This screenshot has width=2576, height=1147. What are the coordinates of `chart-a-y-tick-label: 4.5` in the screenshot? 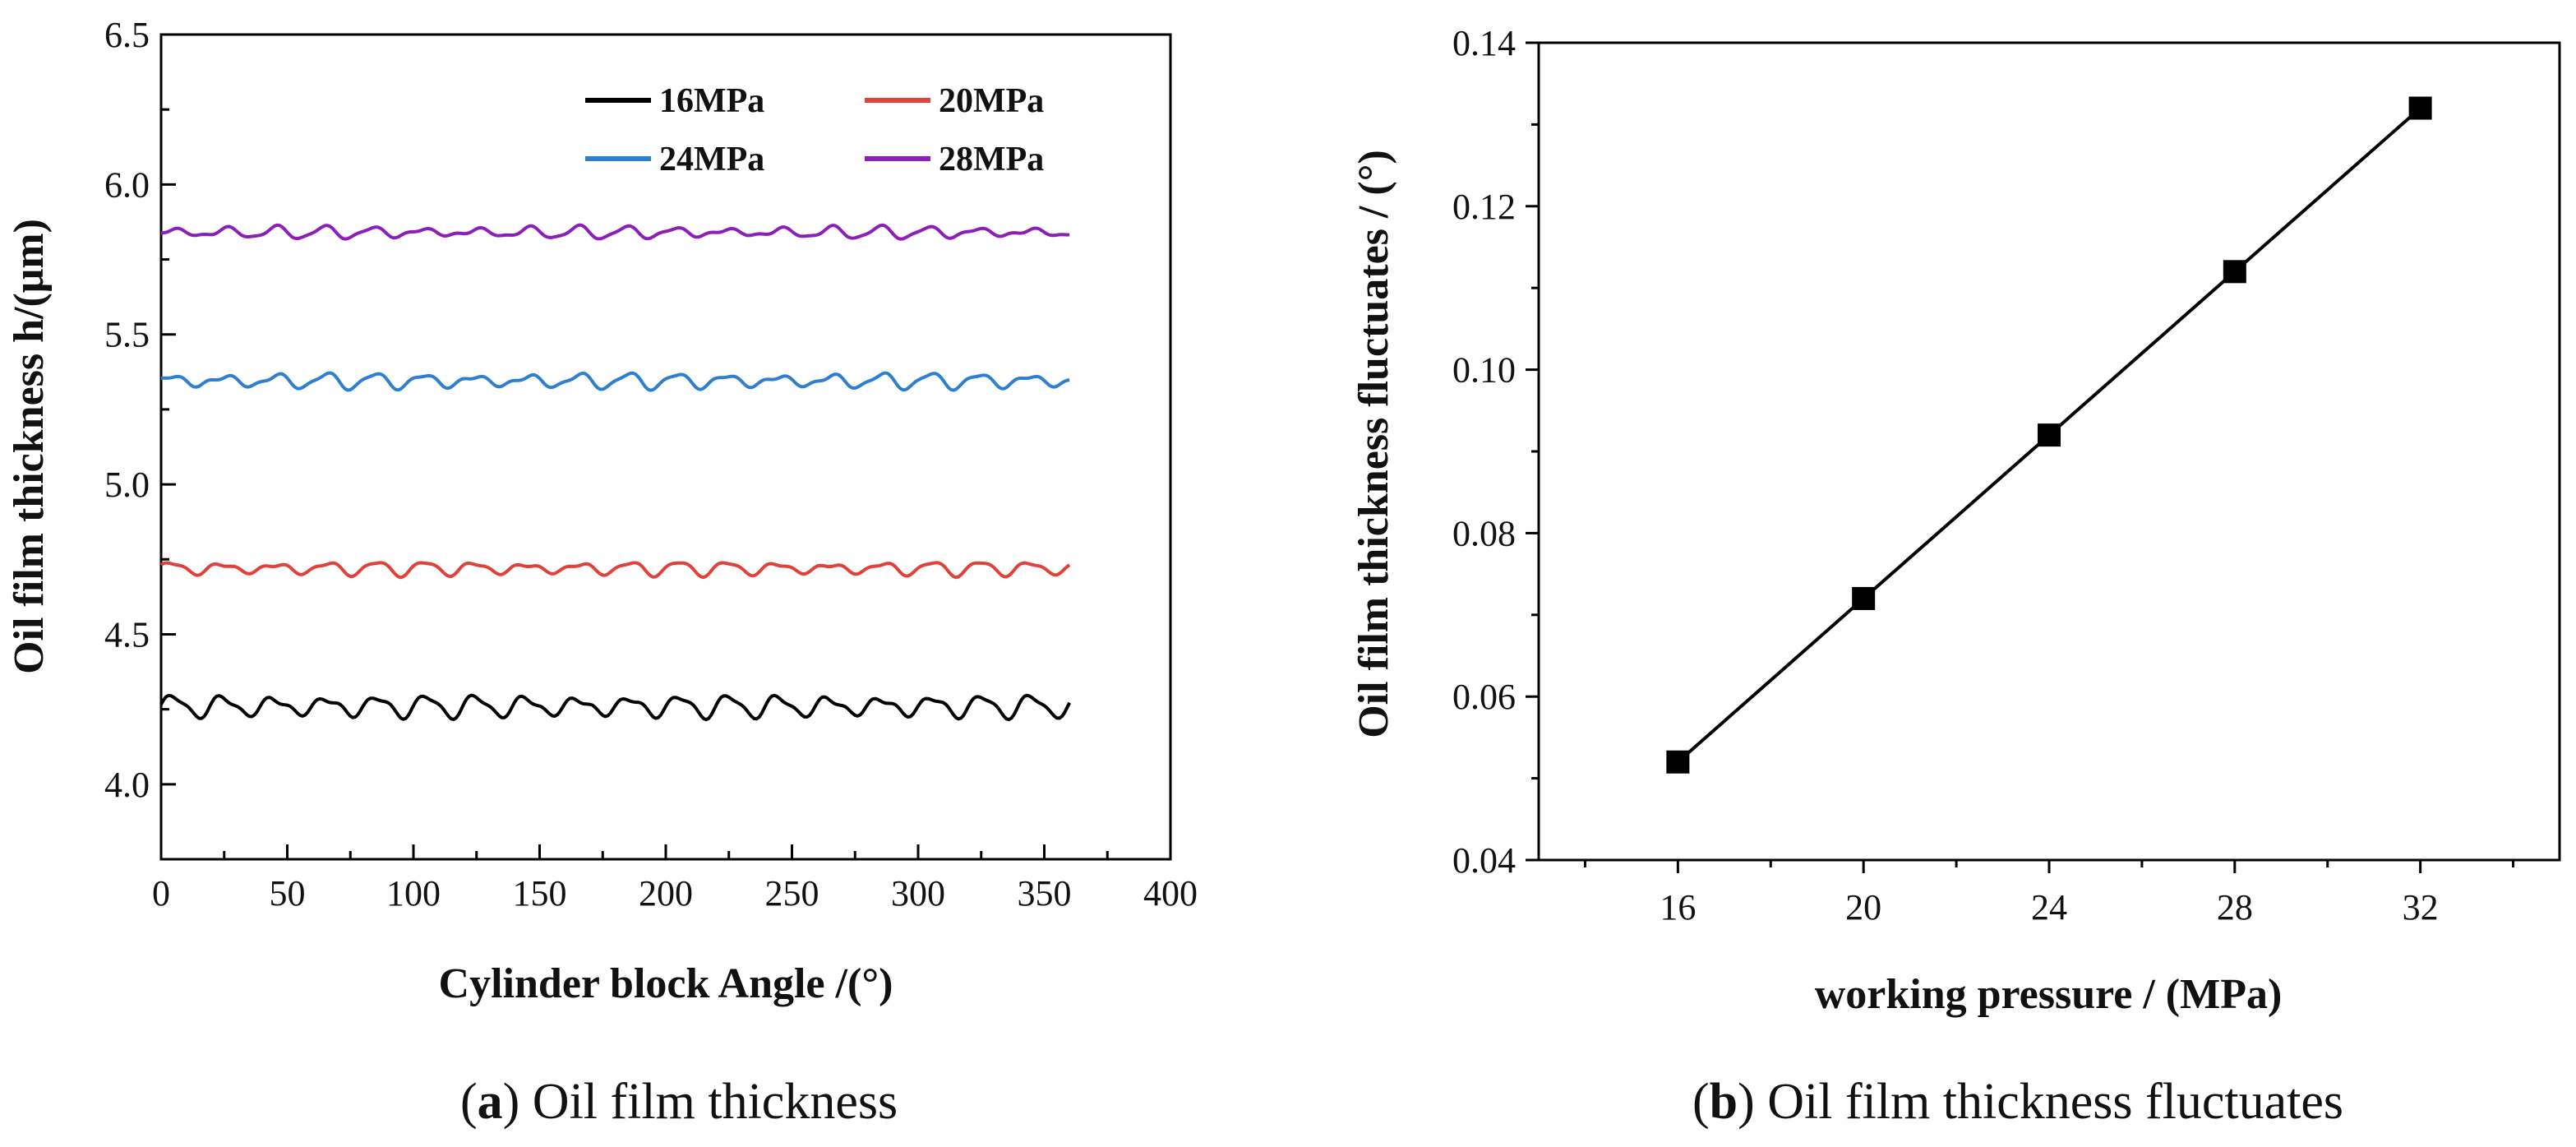 It's located at (127, 634).